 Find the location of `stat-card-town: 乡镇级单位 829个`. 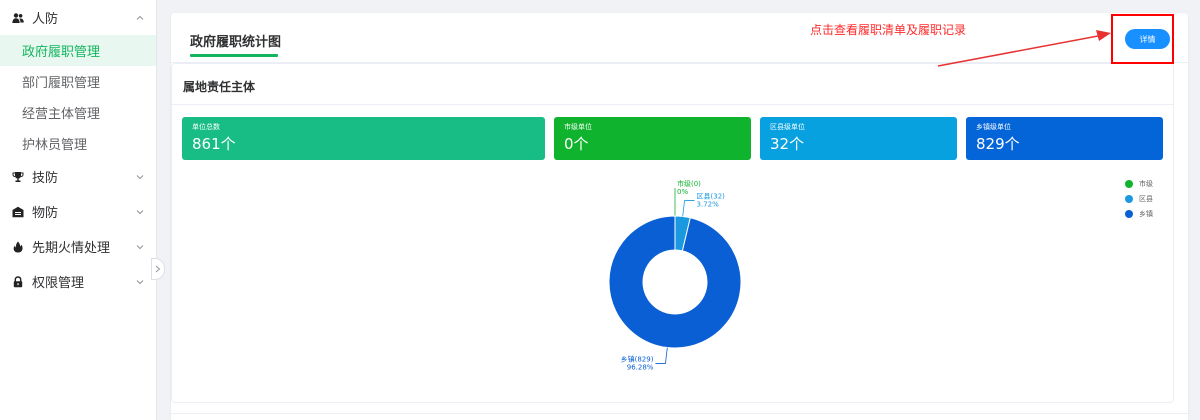

stat-card-town: 乡镇级单位 829个 is located at coordinates (1064, 138).